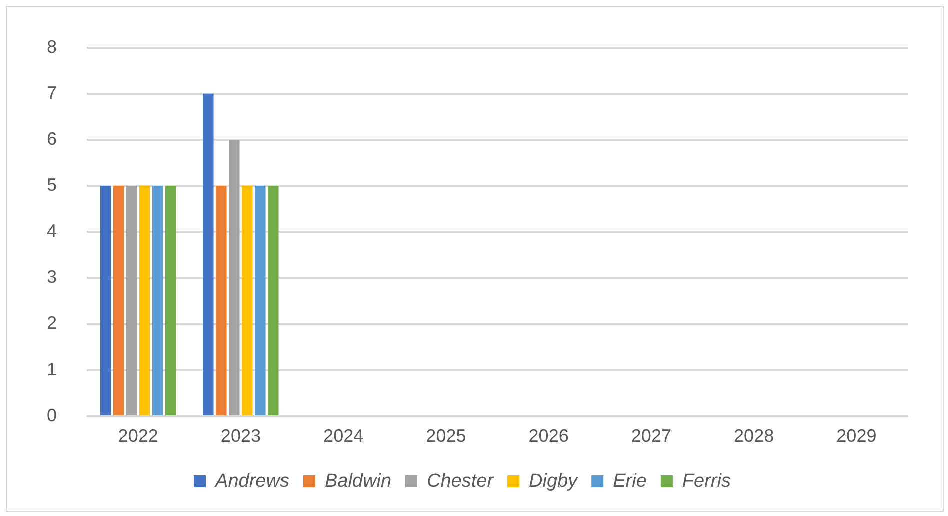 The width and height of the screenshot is (948, 516). I want to click on legend-label: Baldwin, so click(358, 481).